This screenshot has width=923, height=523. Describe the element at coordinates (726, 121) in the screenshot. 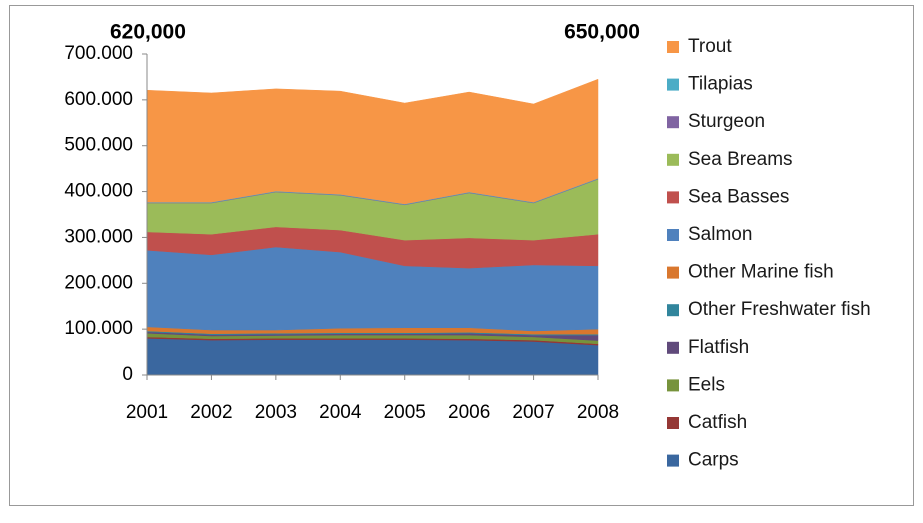

I see `legend-label: Sturgeon` at that location.